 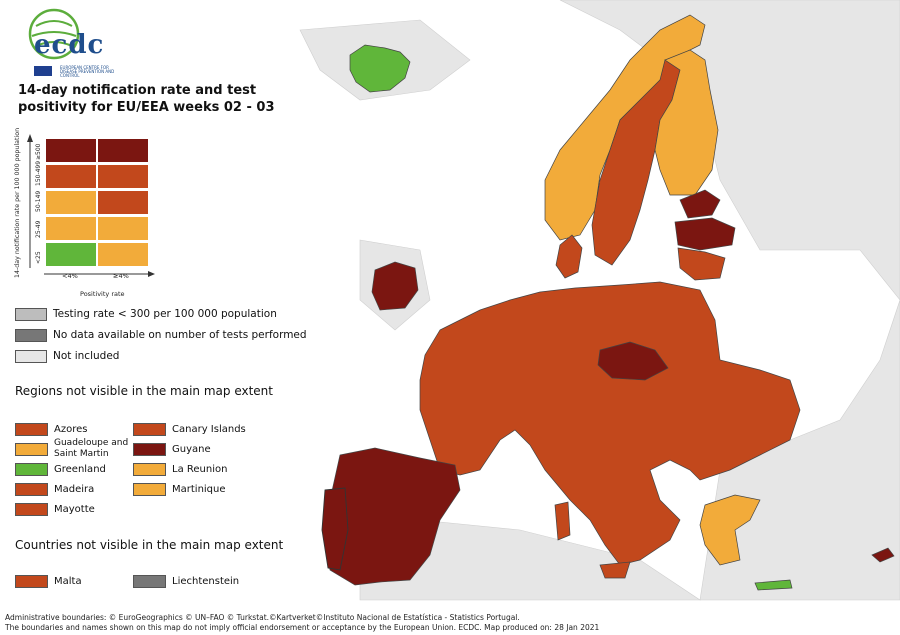 What do you see at coordinates (883, 555) in the screenshot?
I see `cyprus-shape` at bounding box center [883, 555].